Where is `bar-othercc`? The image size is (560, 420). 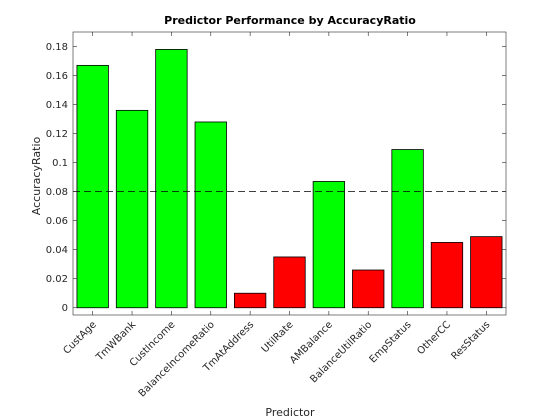
bar-othercc is located at coordinates (447, 275).